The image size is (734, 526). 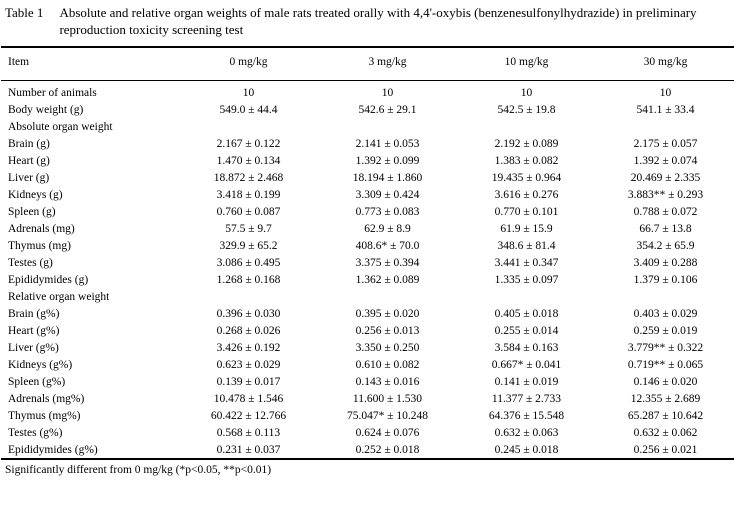 What do you see at coordinates (248, 262) in the screenshot?
I see `value-cell: 3.086 ± 0.495` at bounding box center [248, 262].